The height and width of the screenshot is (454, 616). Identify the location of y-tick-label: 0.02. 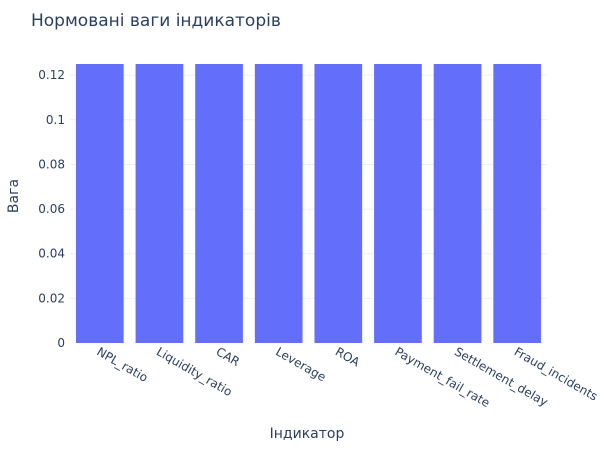
(51, 298).